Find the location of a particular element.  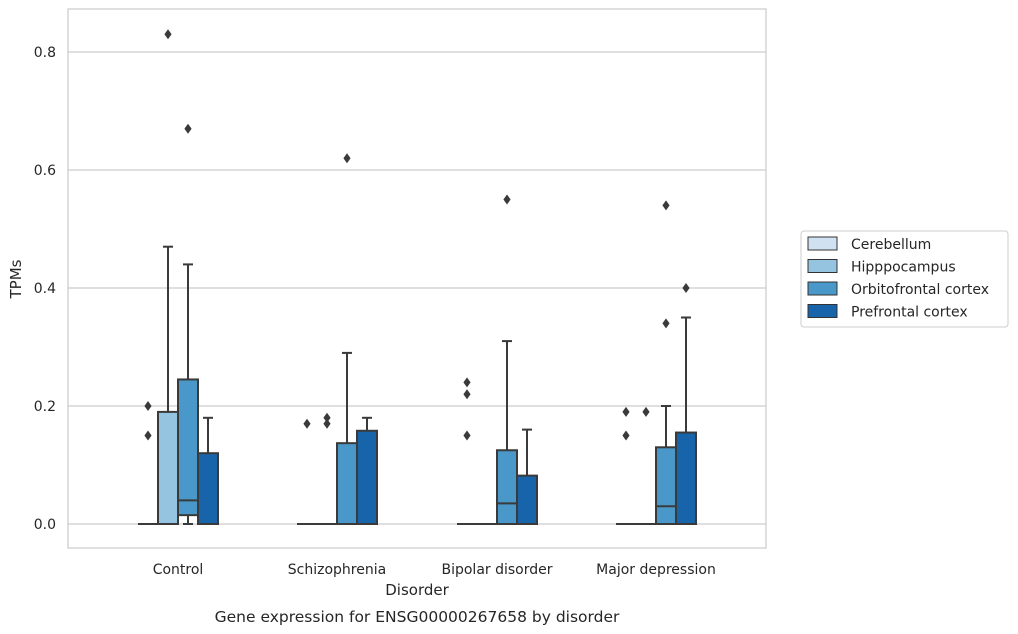

x-tick-label: Bipolar disorder is located at coordinates (496, 570).